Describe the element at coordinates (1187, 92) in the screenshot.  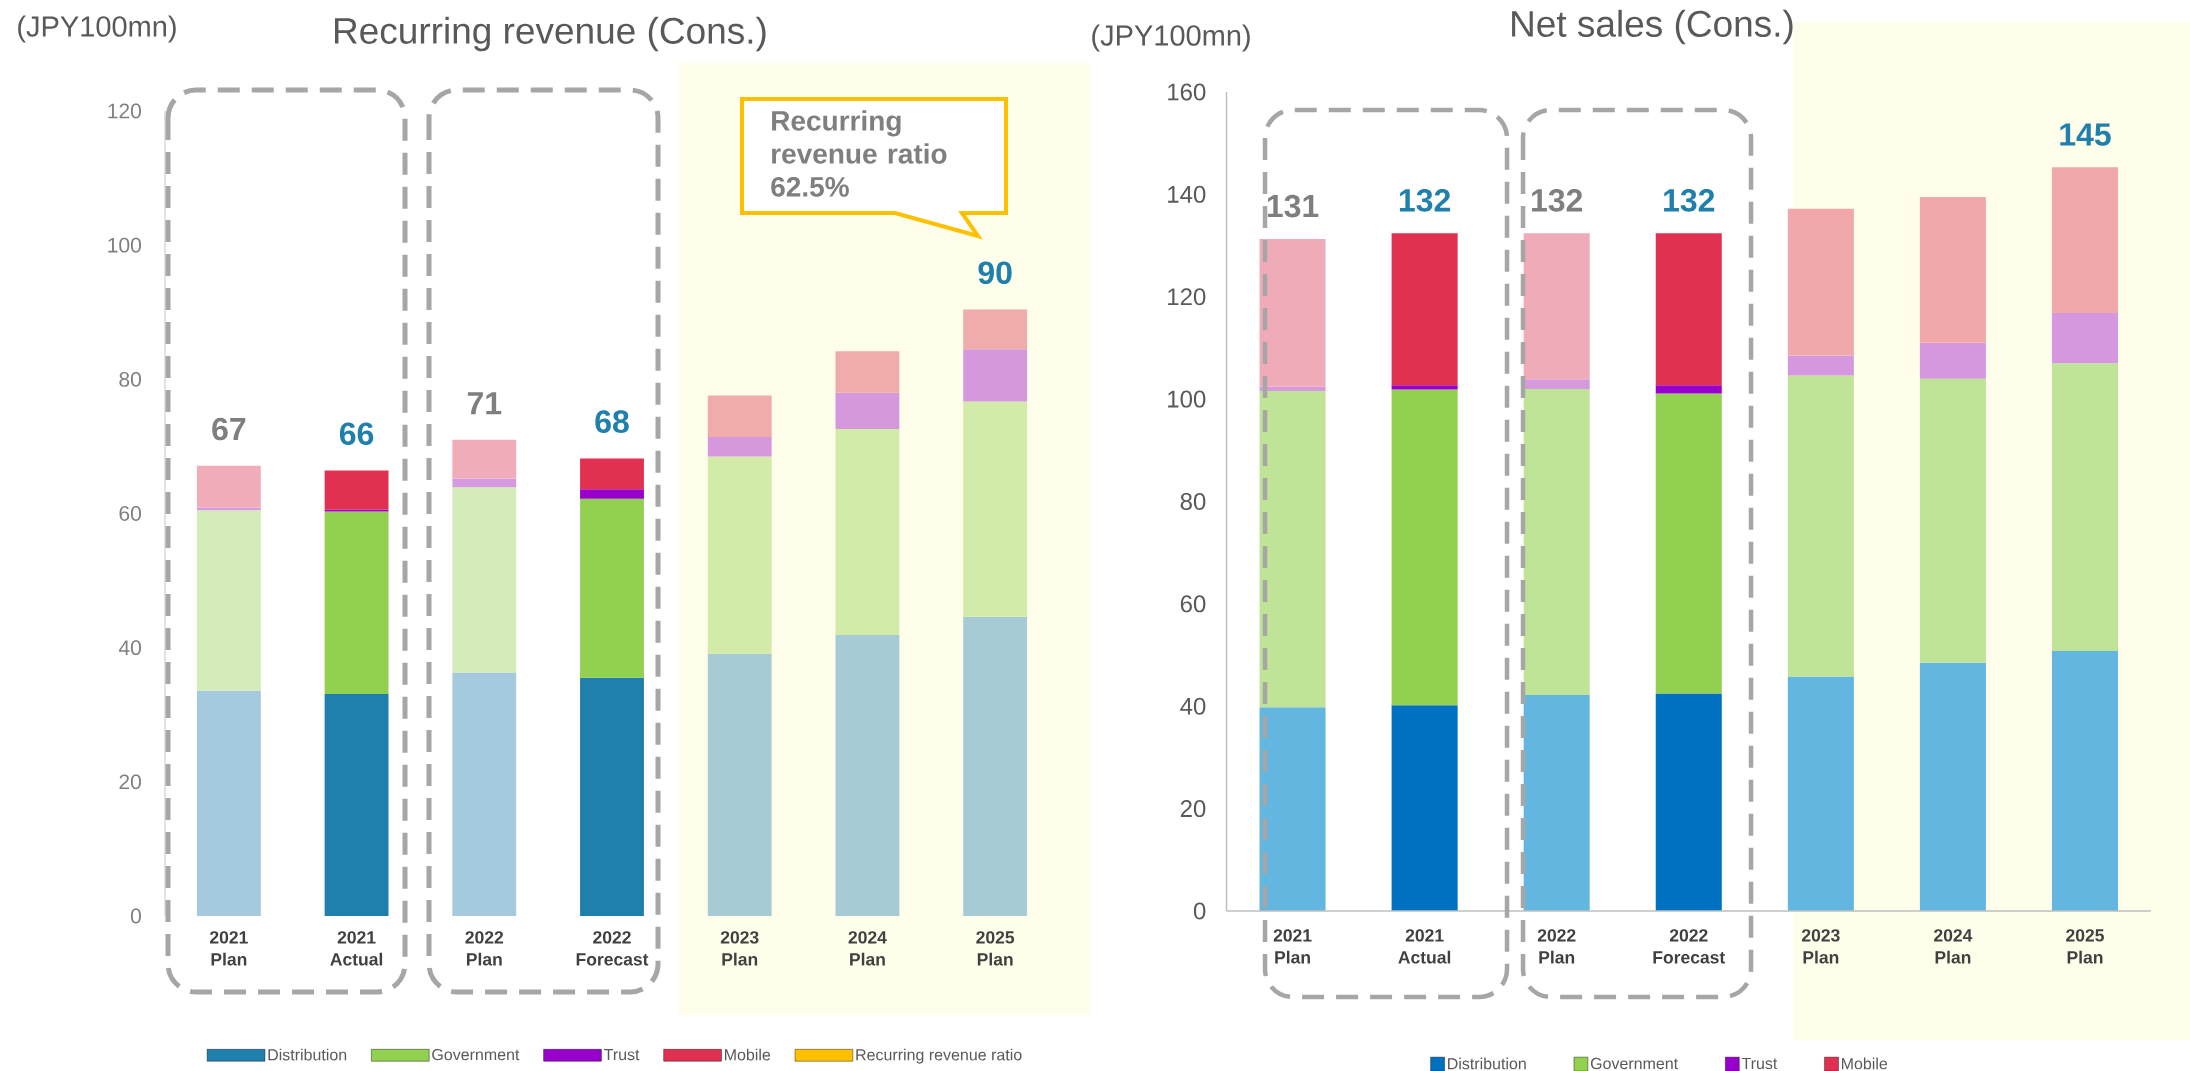
I see `y-tick-label: 160` at that location.